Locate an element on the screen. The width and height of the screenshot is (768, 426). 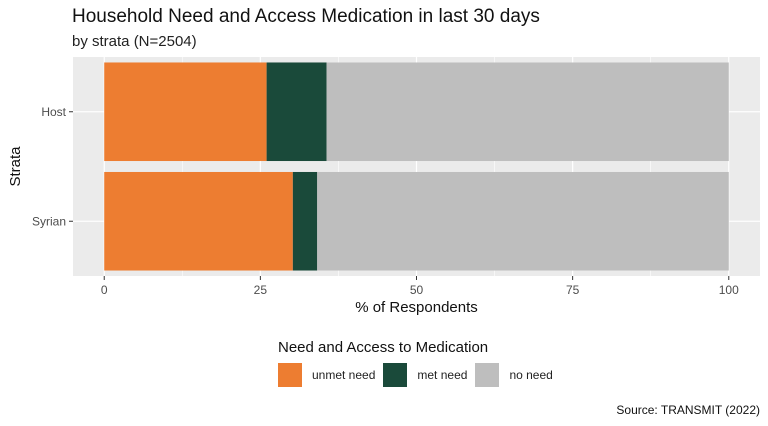
legend-item-met-need: met need is located at coordinates (425, 375).